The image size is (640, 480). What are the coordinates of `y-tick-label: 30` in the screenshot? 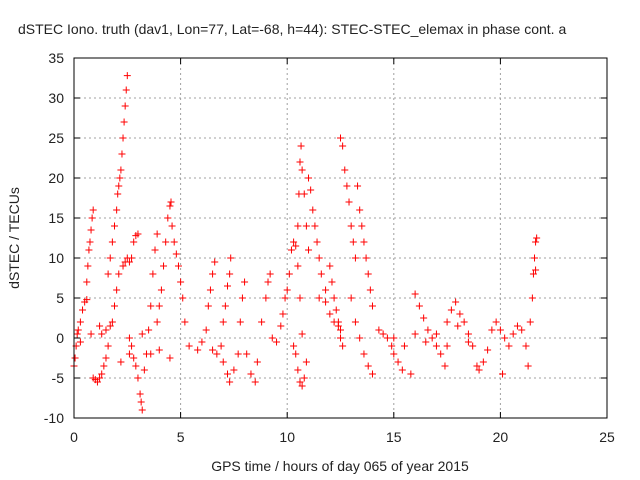 It's located at (56, 98).